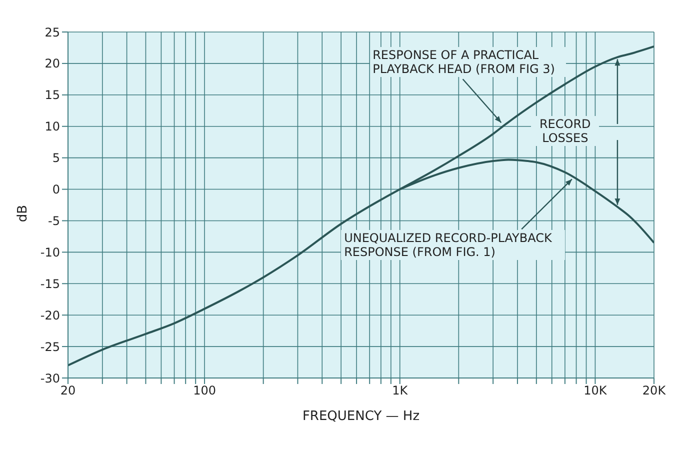  What do you see at coordinates (596, 391) in the screenshot?
I see `x-tick-label: 10K` at bounding box center [596, 391].